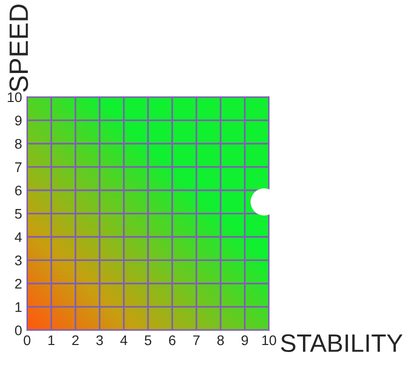 Image resolution: width=410 pixels, height=366 pixels. Describe the element at coordinates (18, 167) in the screenshot. I see `y-tick-label: 7` at that location.